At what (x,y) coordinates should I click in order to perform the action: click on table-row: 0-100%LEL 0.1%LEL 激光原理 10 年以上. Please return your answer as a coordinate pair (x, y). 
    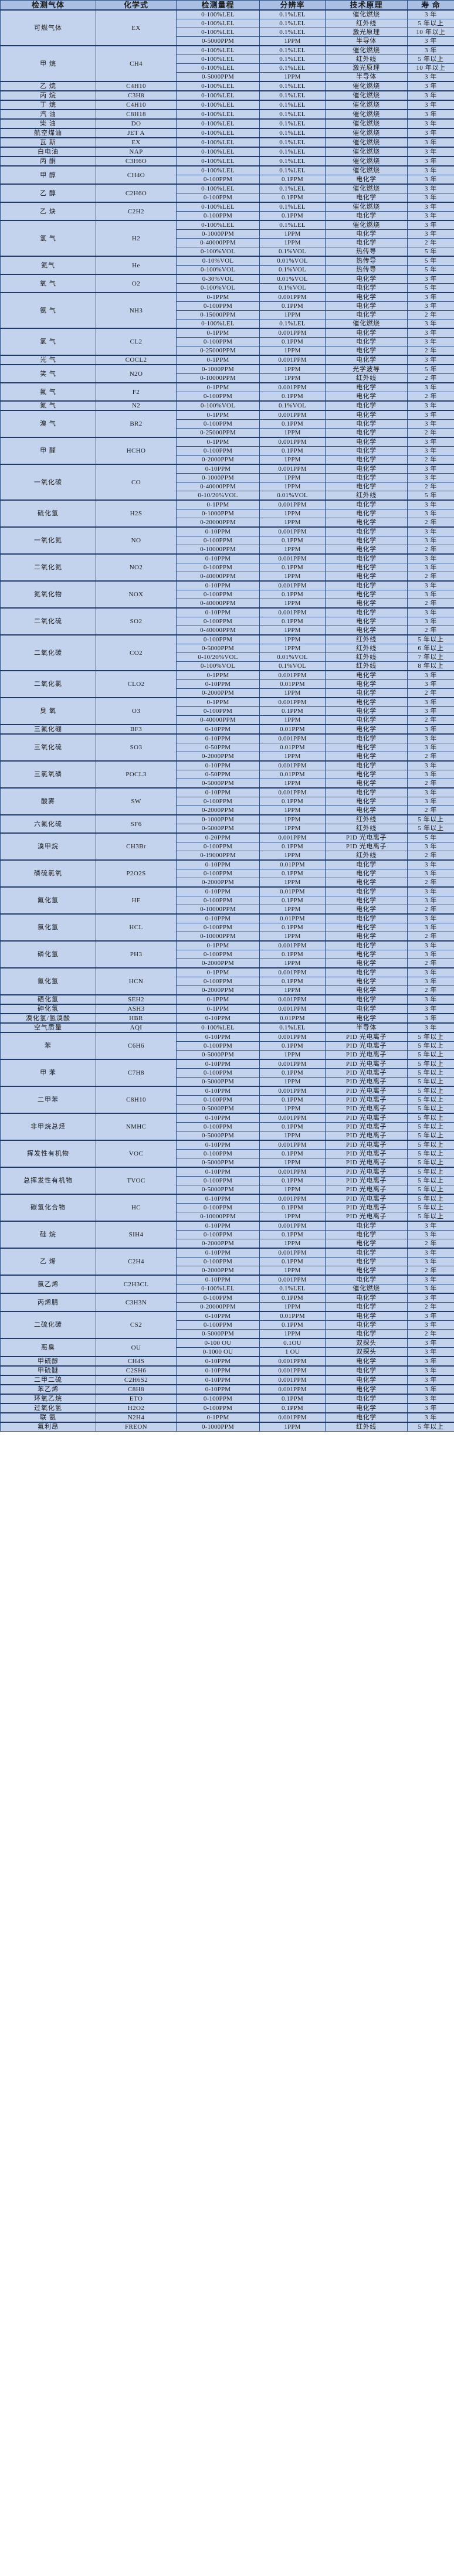
    Looking at the image, I should click on (227, 32).